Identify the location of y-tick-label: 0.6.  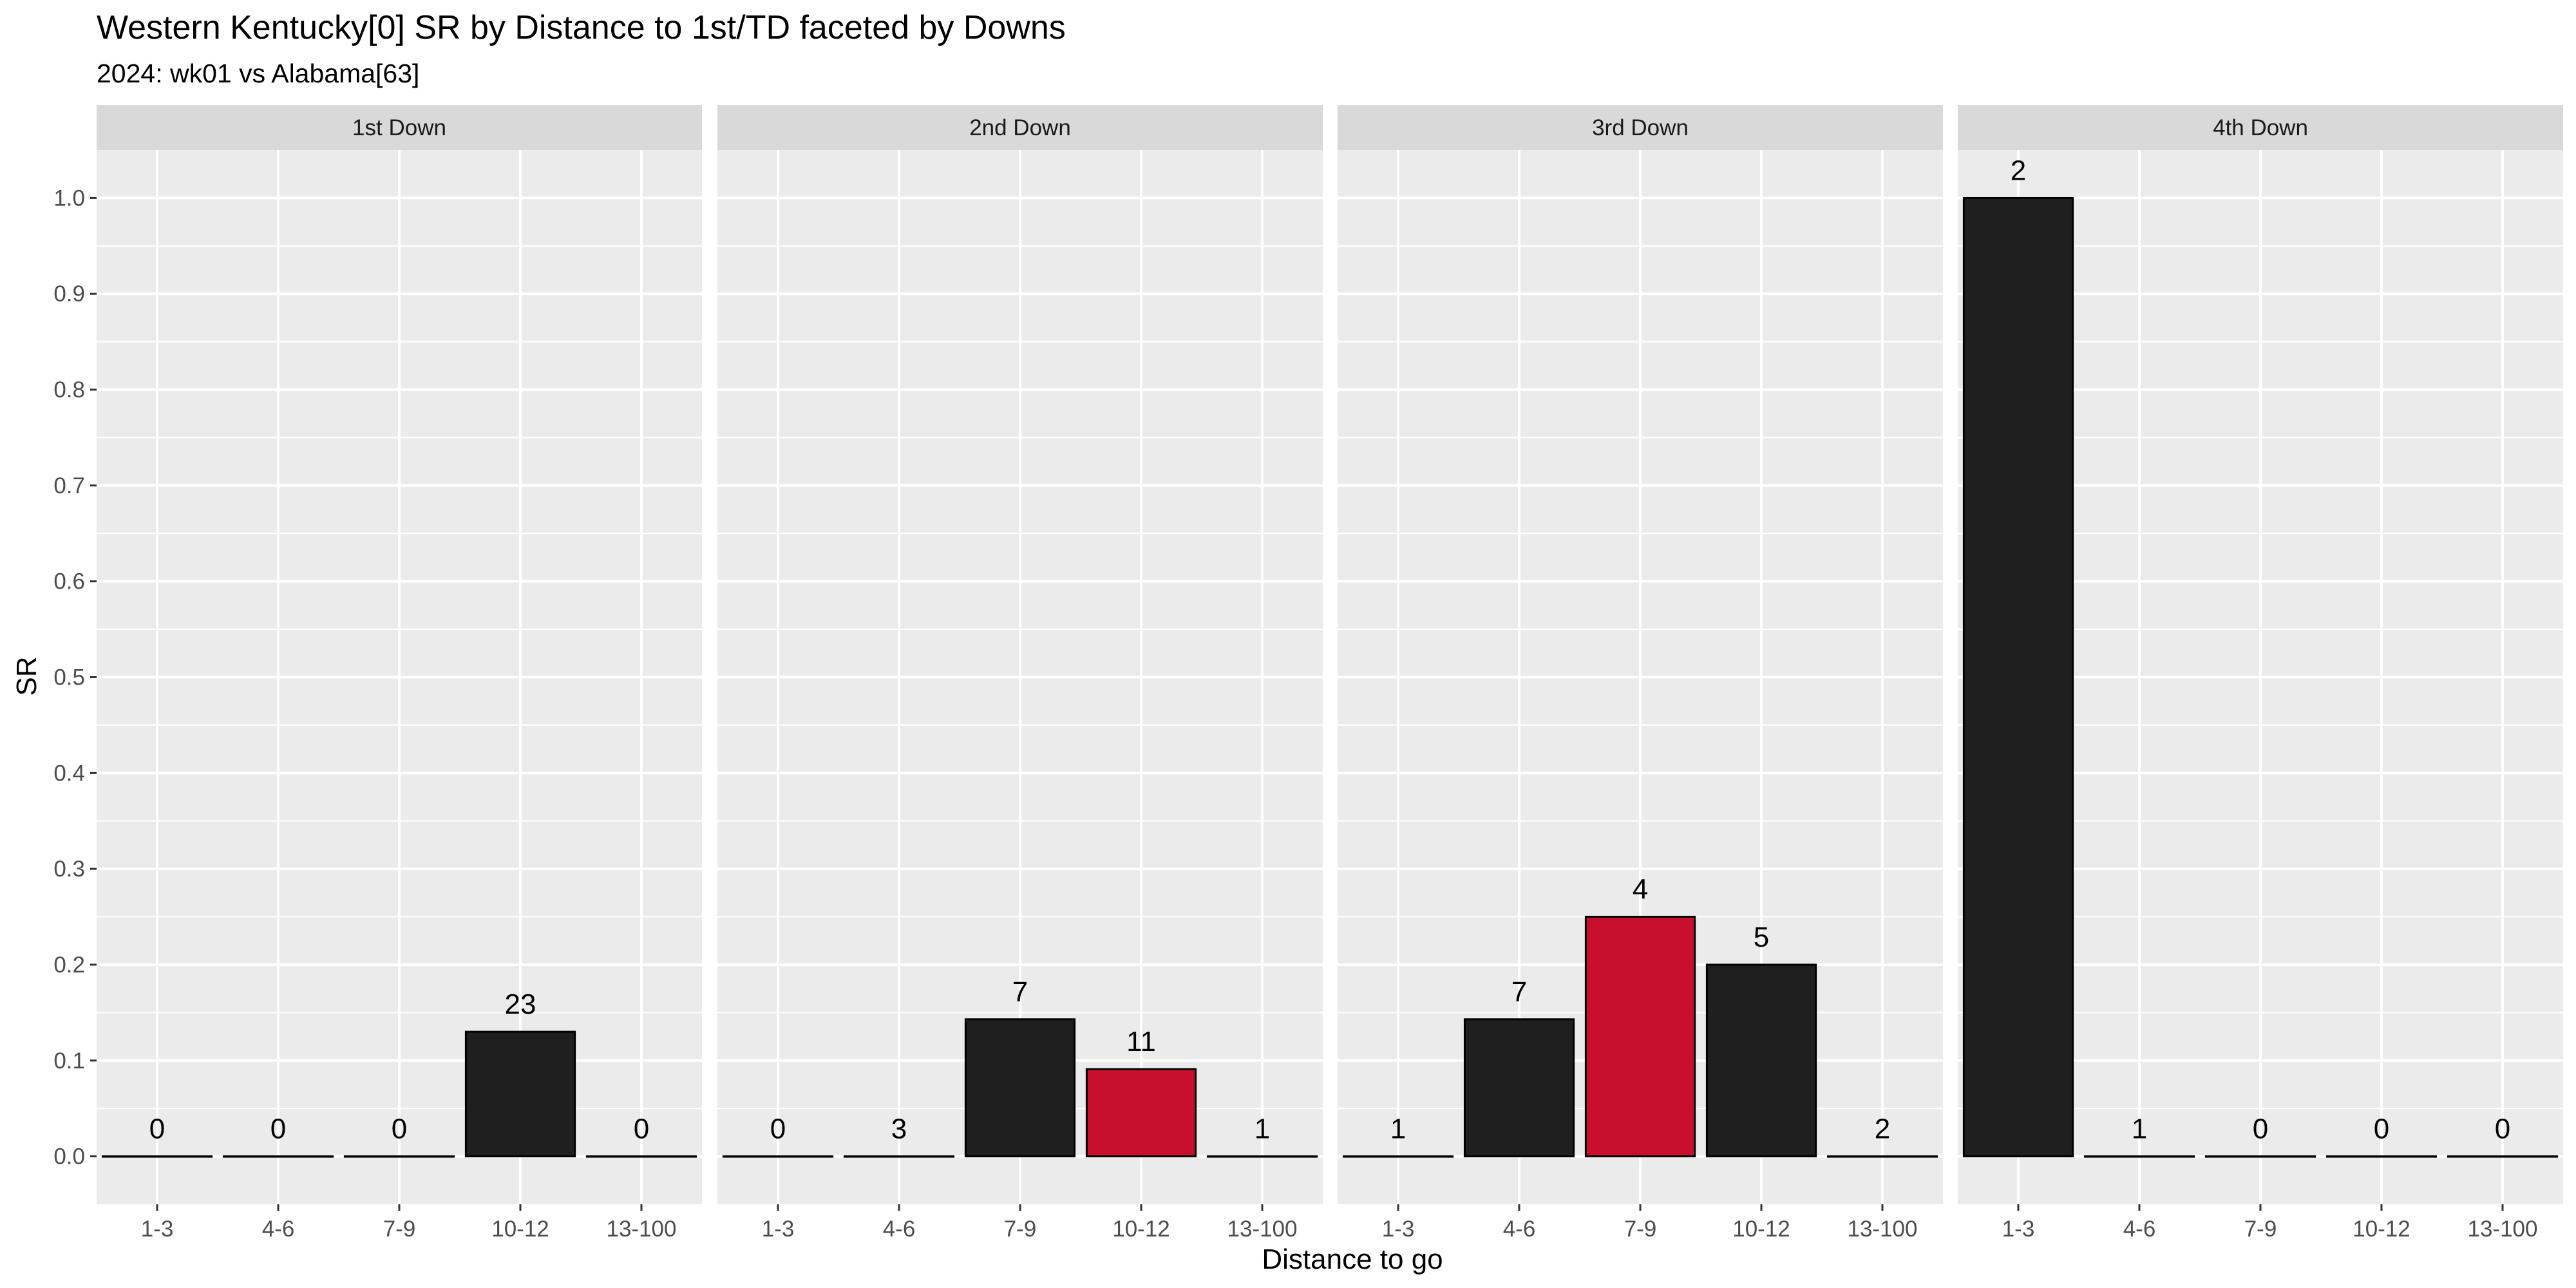
(69, 581).